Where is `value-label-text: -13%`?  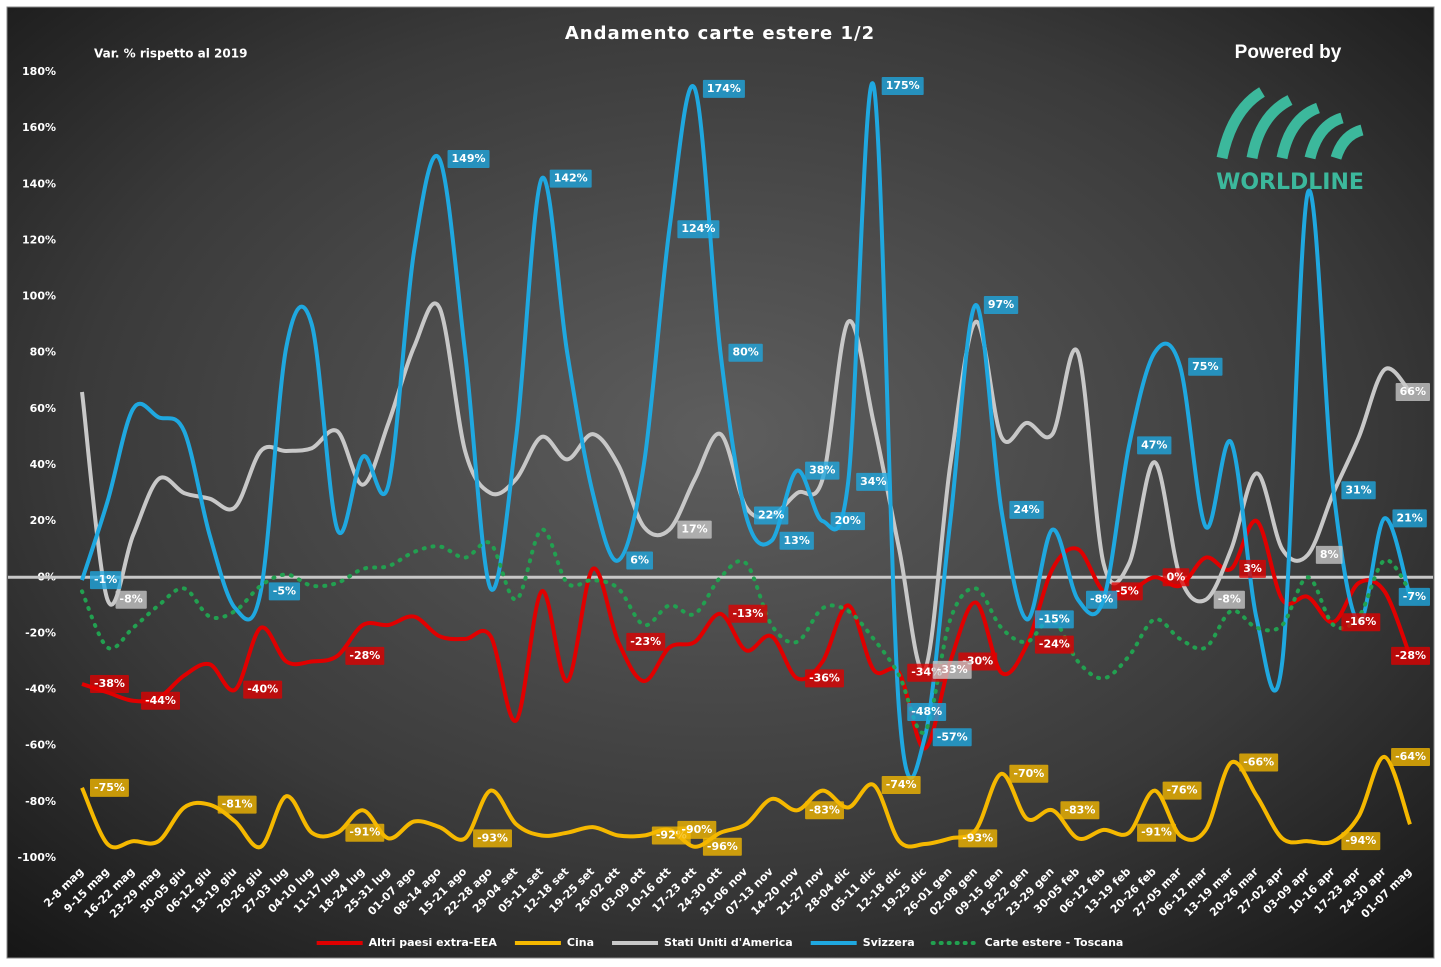
value-label-text: -13% is located at coordinates (747, 613).